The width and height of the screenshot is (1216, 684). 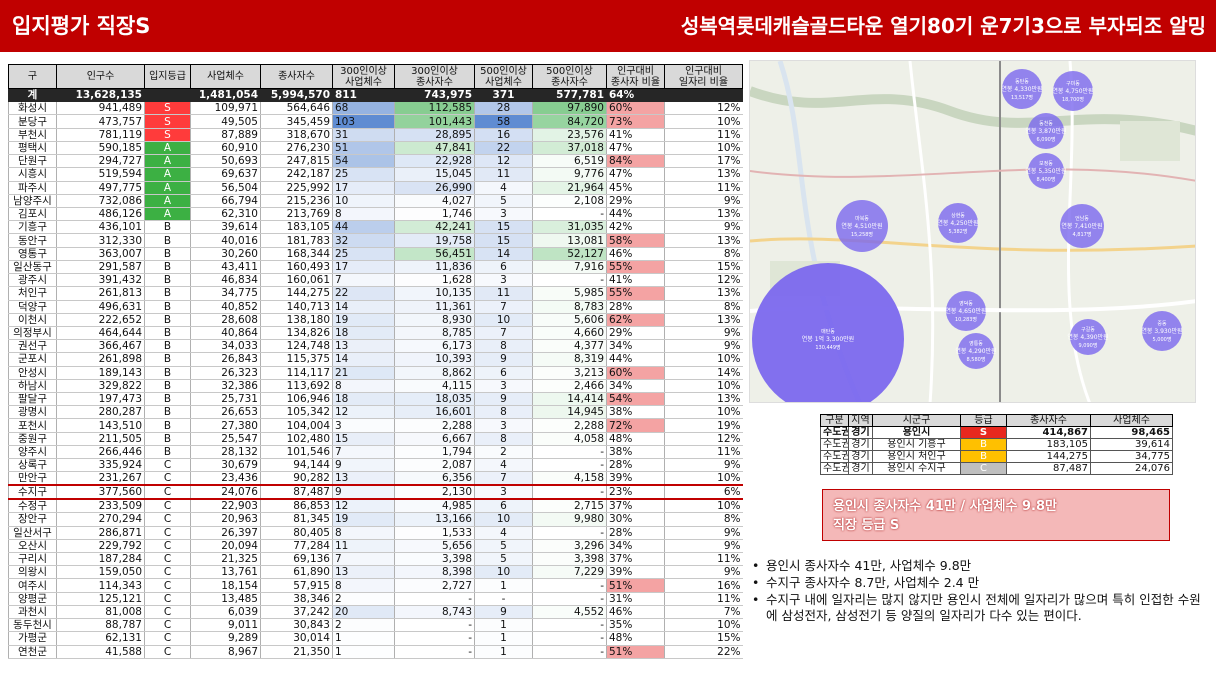 What do you see at coordinates (225, 519) in the screenshot?
I see `table-cell: 20,963` at bounding box center [225, 519].